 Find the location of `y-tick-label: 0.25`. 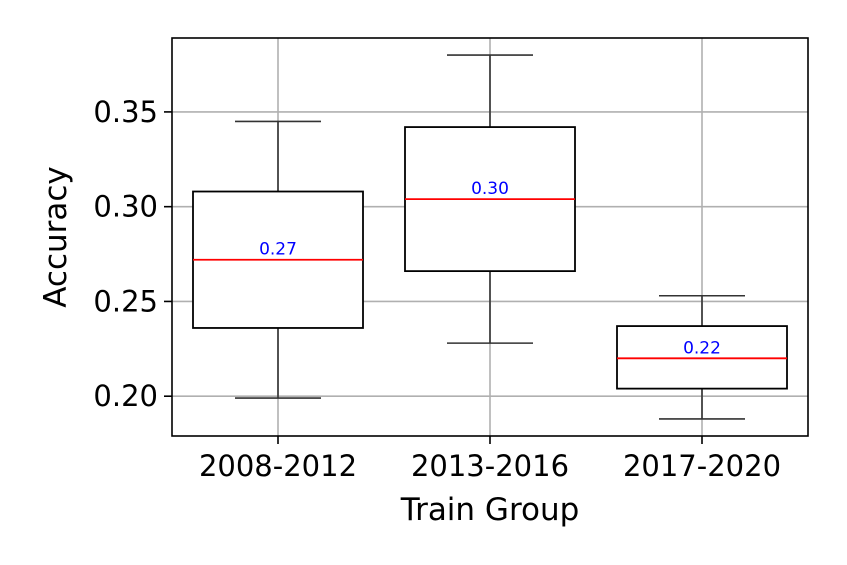

y-tick-label: 0.25 is located at coordinates (125, 301).